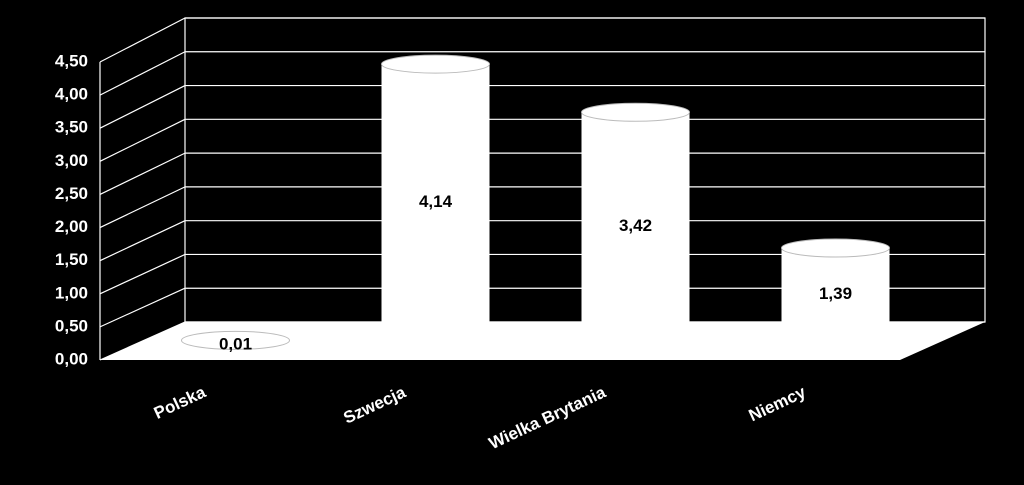 Image resolution: width=1024 pixels, height=485 pixels. I want to click on y-tick-label: 1,00, so click(71, 292).